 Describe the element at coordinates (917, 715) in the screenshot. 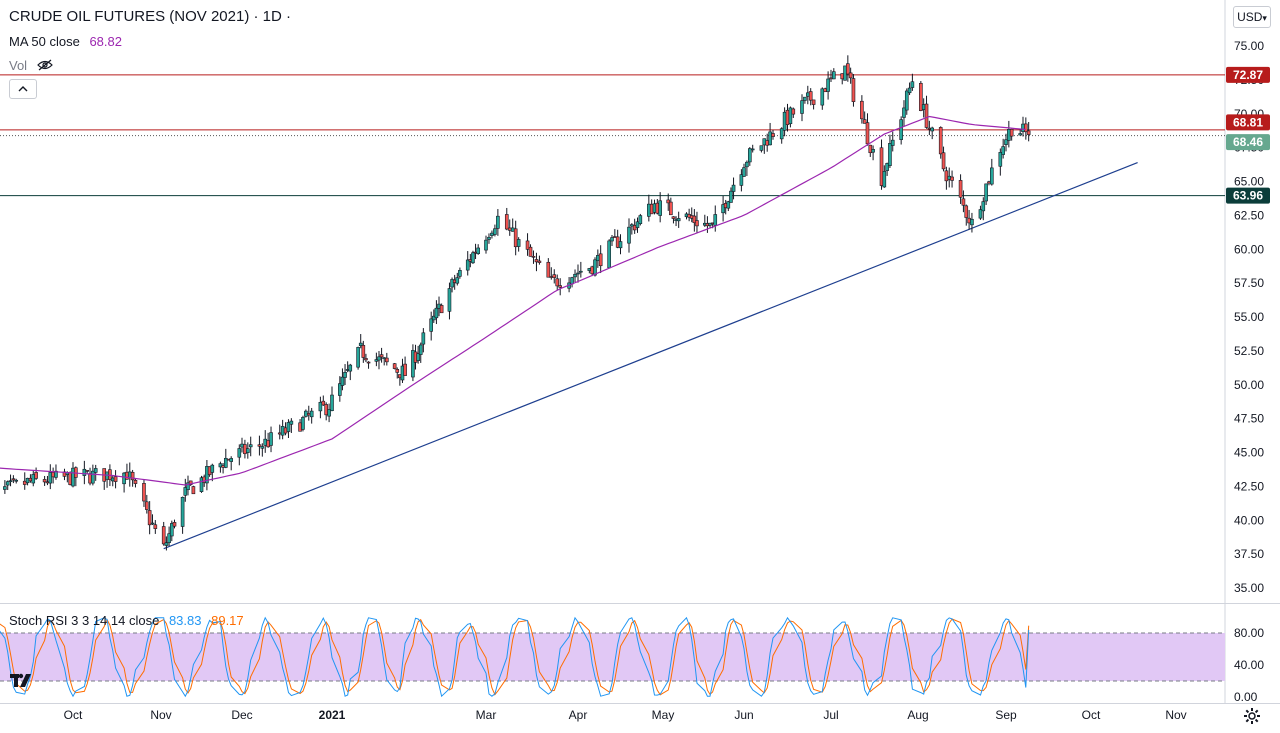

I see `time-axis-label: Aug` at that location.